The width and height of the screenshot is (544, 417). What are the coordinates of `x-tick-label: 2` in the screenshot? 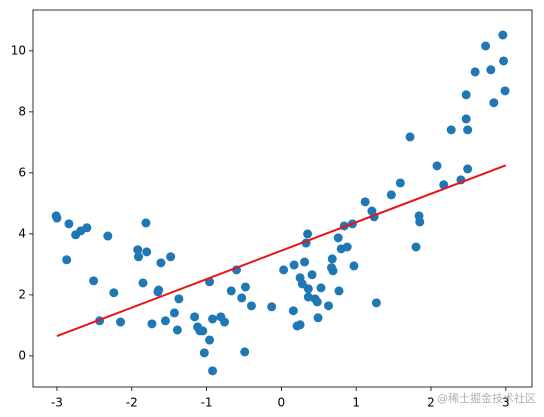 It's located at (431, 403).